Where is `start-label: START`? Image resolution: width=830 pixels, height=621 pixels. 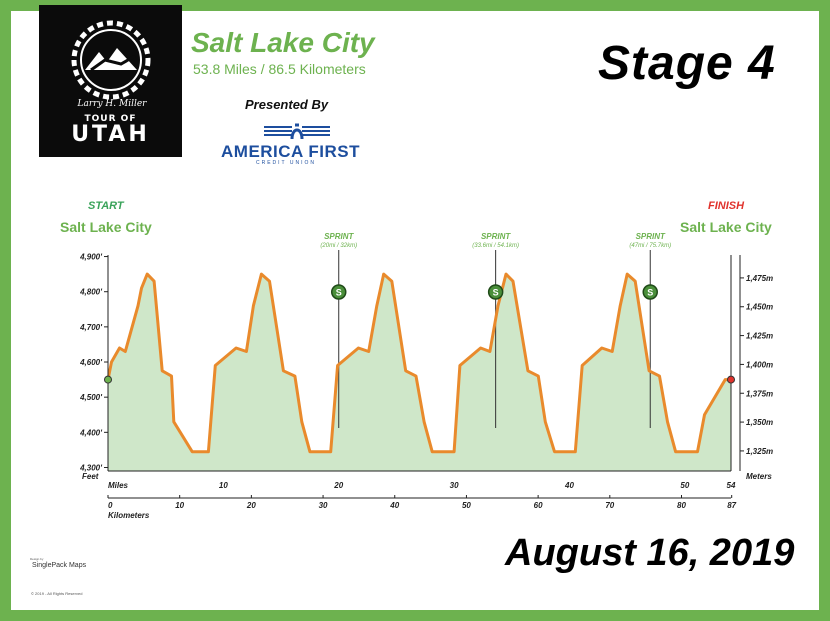 start-label: START is located at coordinates (106, 206).